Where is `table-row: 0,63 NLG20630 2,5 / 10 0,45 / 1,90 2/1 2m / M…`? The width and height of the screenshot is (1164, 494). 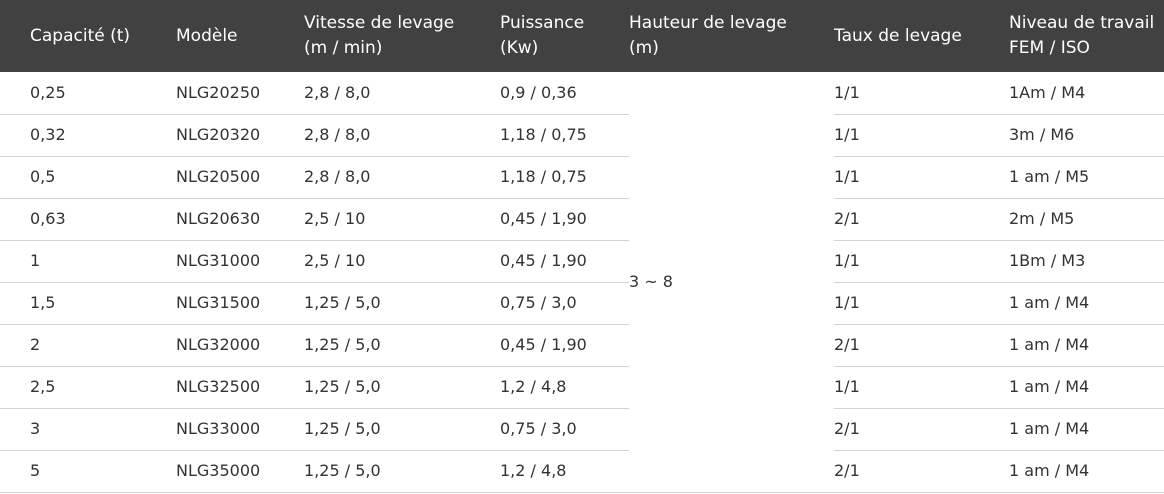
table-row: 0,63 NLG20630 2,5 / 10 0,45 / 1,90 2/1 2m / M… is located at coordinates (582, 219).